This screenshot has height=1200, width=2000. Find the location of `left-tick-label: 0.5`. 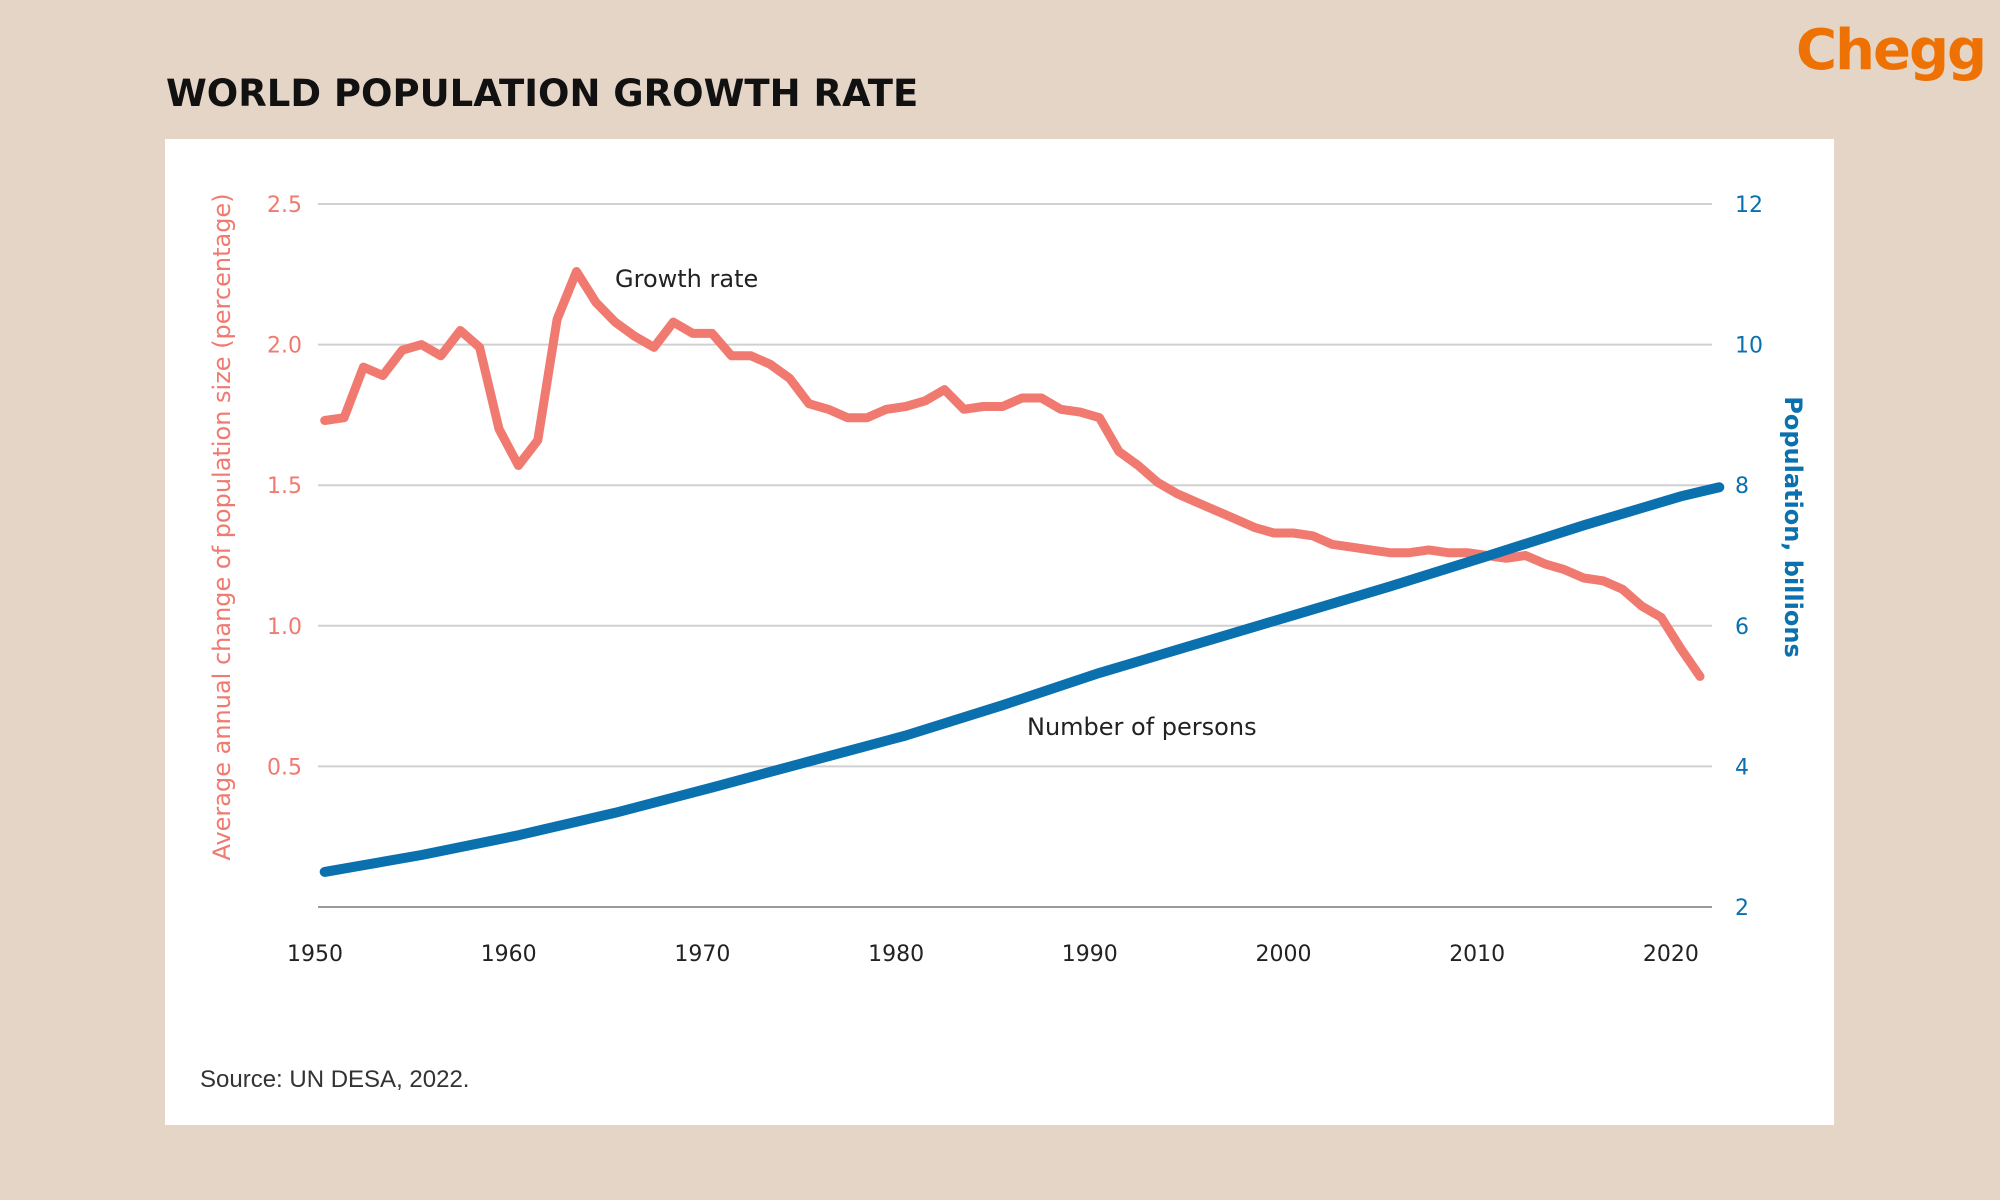

left-tick-label: 0.5 is located at coordinates (284, 767).